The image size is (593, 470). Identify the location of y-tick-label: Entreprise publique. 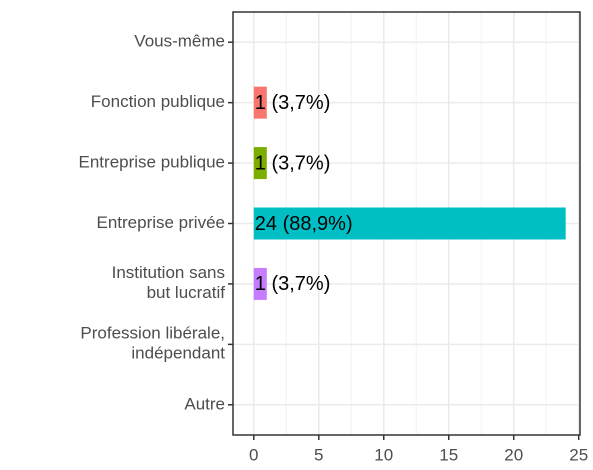
(152, 162).